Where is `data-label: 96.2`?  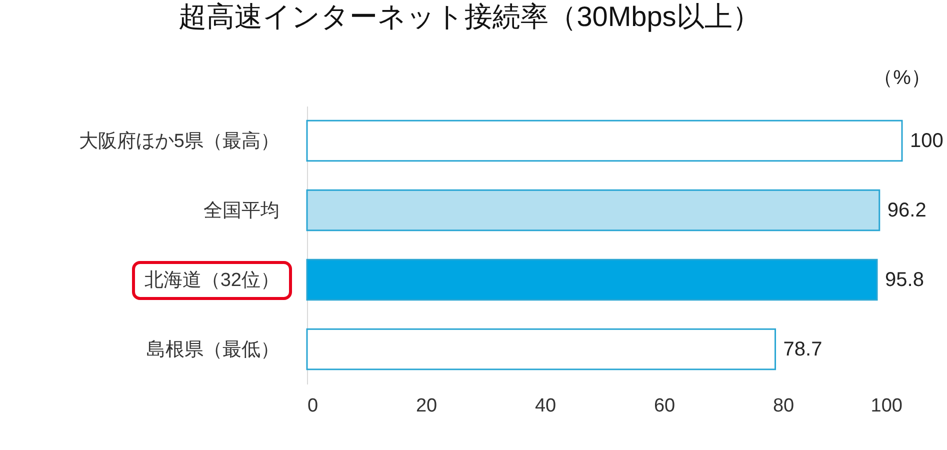
data-label: 96.2 is located at coordinates (906, 210).